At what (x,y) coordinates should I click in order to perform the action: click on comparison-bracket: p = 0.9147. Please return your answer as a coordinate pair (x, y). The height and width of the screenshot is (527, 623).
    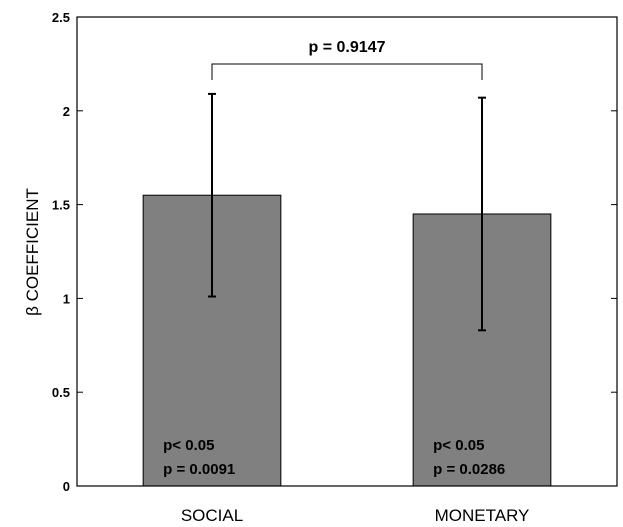
    Looking at the image, I should click on (347, 59).